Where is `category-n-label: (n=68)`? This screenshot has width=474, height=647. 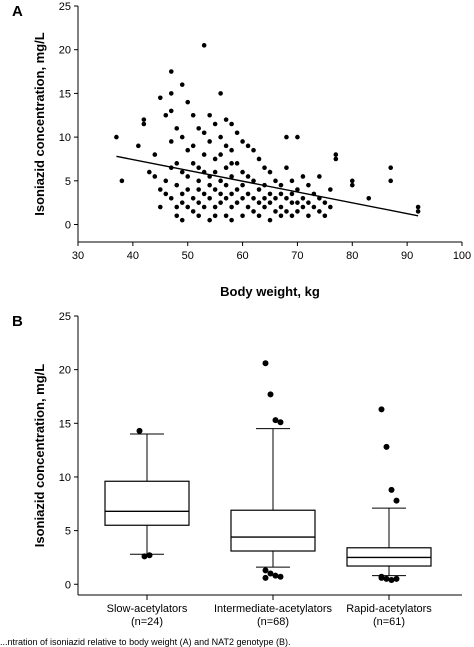 category-n-label: (n=68) is located at coordinates (273, 622).